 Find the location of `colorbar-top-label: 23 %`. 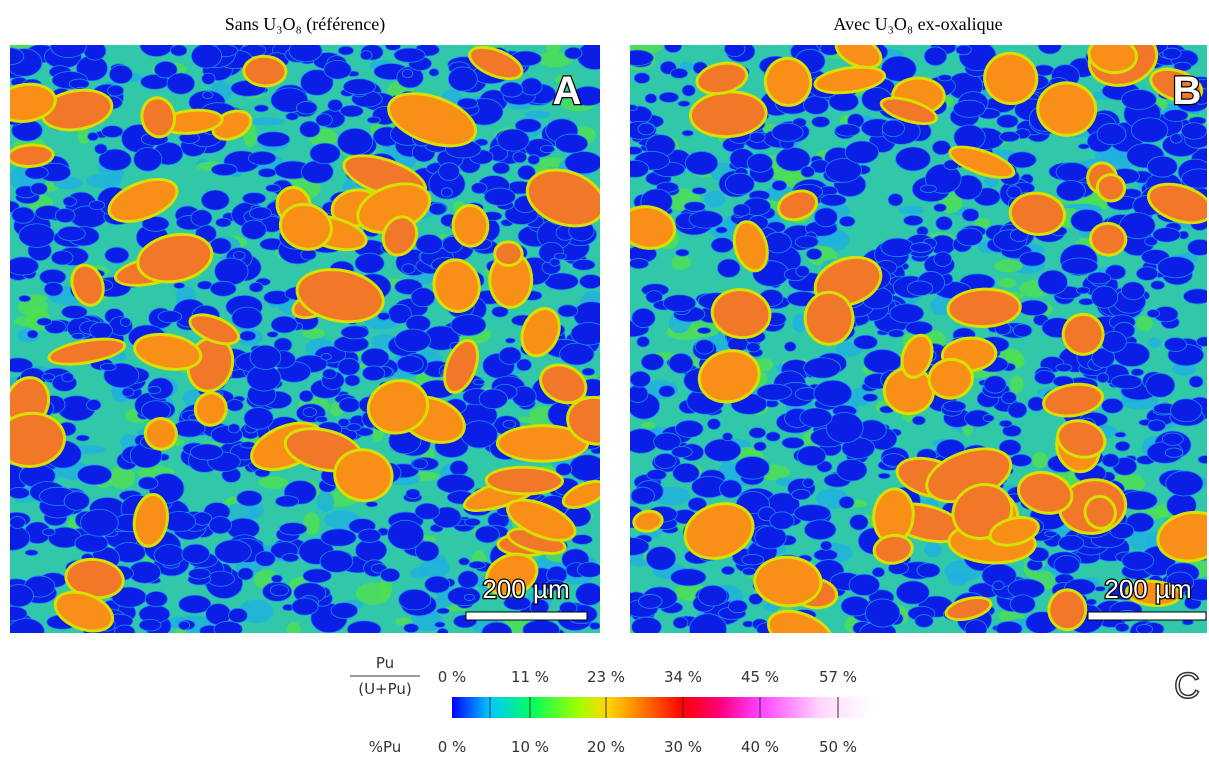

colorbar-top-label: 23 % is located at coordinates (606, 677).